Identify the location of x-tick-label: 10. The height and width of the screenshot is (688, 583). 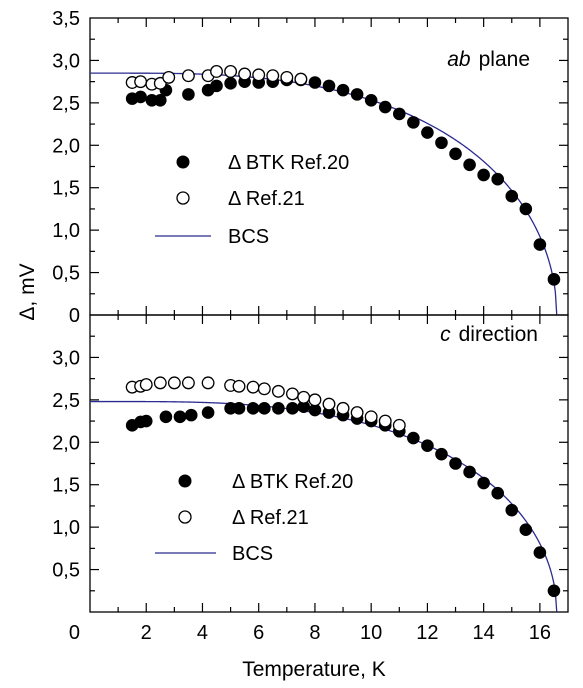
(371, 633).